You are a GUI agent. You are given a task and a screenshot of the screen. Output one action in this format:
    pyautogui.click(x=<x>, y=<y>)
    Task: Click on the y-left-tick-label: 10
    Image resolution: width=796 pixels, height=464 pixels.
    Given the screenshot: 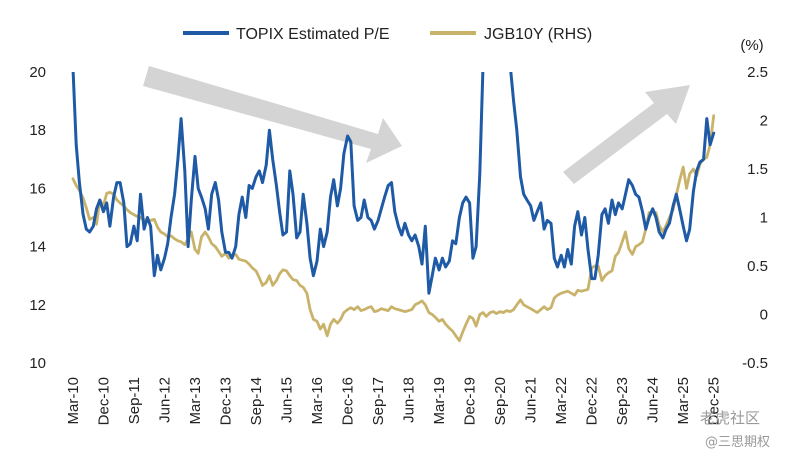 What is the action you would take?
    pyautogui.click(x=37, y=363)
    